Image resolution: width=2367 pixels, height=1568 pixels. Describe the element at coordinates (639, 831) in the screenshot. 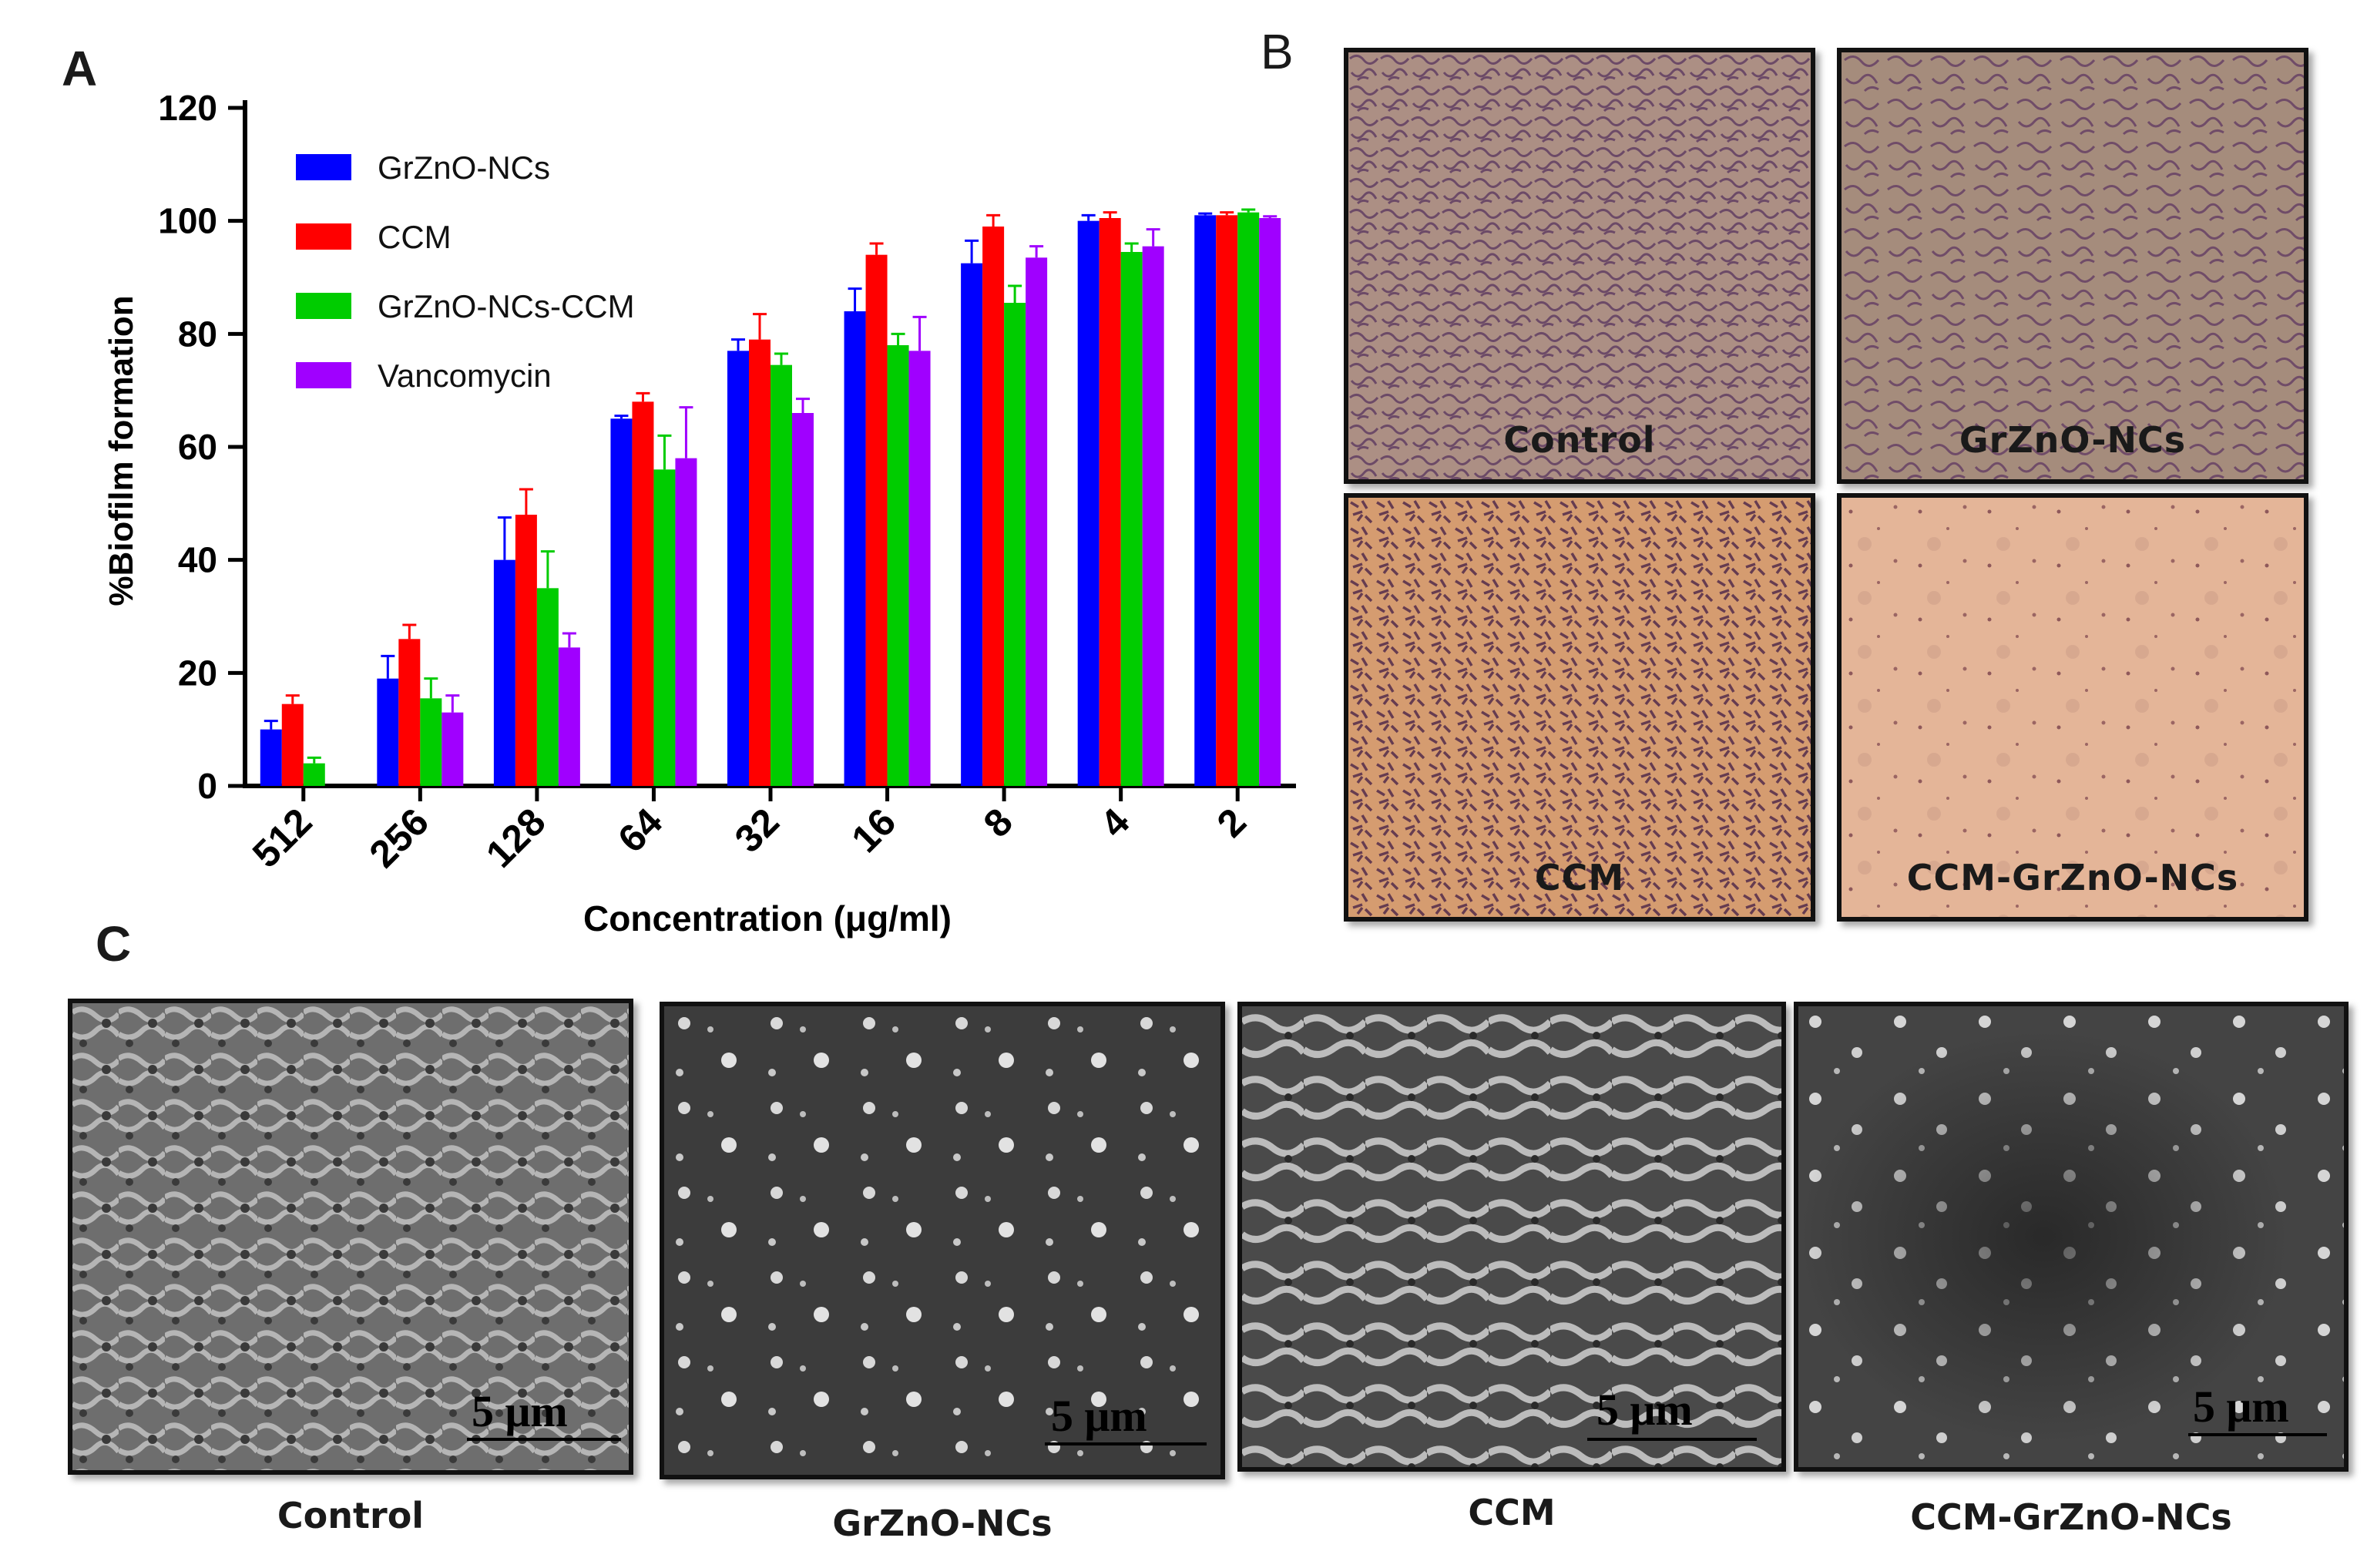

I see `x-tick-label: 64` at that location.